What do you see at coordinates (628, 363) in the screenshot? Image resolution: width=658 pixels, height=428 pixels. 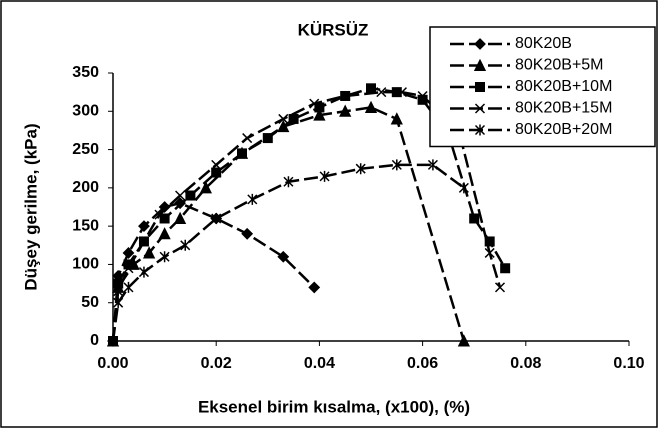 I see `x-tick-label: 0.10` at bounding box center [628, 363].